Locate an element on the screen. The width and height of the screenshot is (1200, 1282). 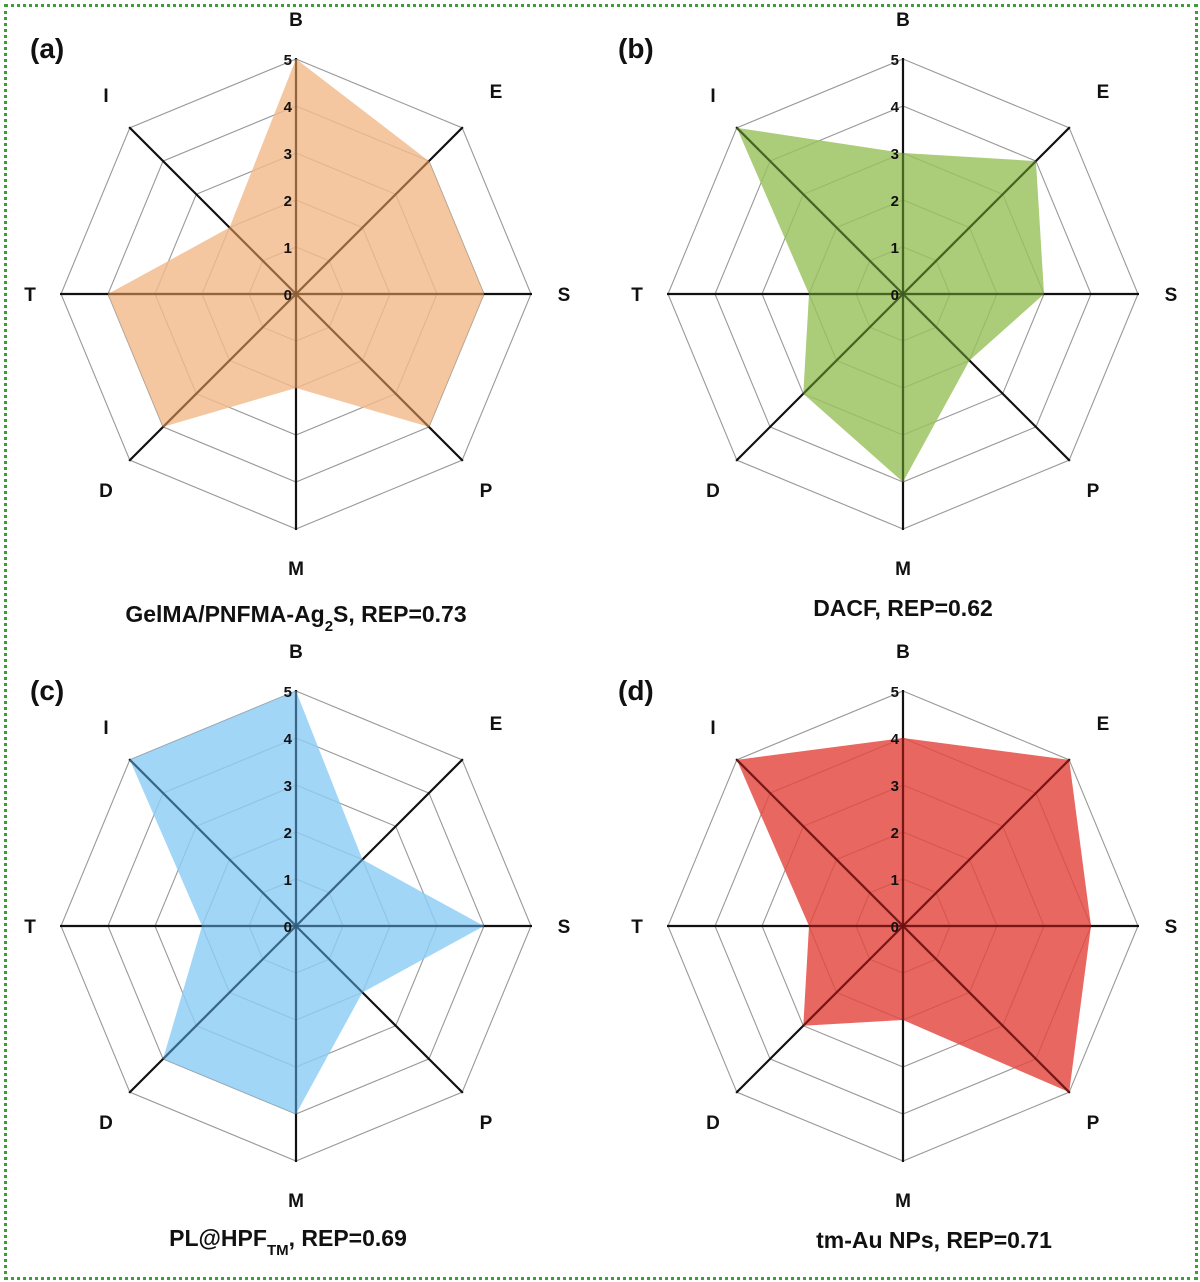
caption-tail: S, REP=0.73 is located at coordinates (400, 614).